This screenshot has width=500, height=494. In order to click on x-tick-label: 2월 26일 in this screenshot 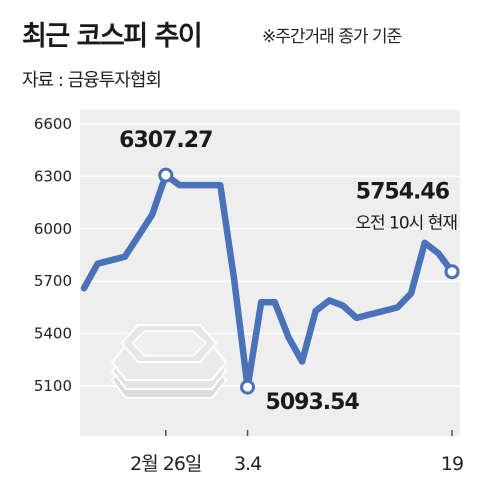, I will do `click(165, 464)`.